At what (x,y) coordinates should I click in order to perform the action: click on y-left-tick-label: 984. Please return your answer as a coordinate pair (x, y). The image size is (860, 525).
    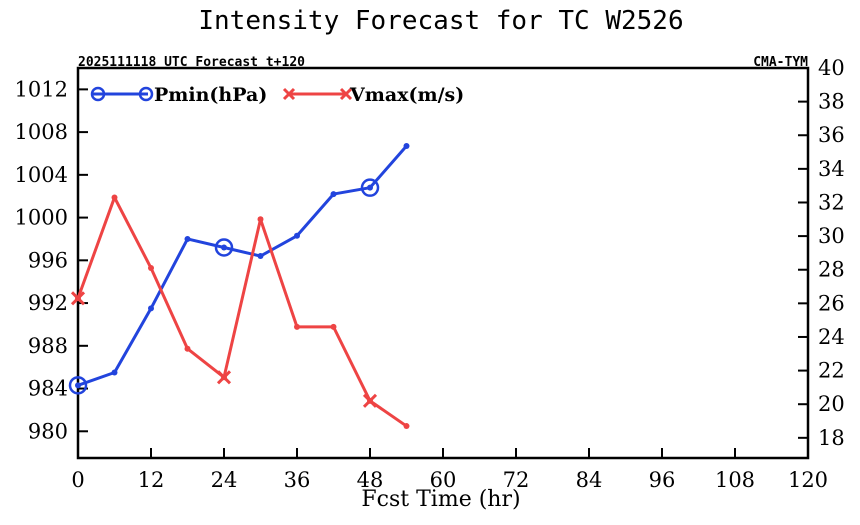
    Looking at the image, I should click on (48, 389).